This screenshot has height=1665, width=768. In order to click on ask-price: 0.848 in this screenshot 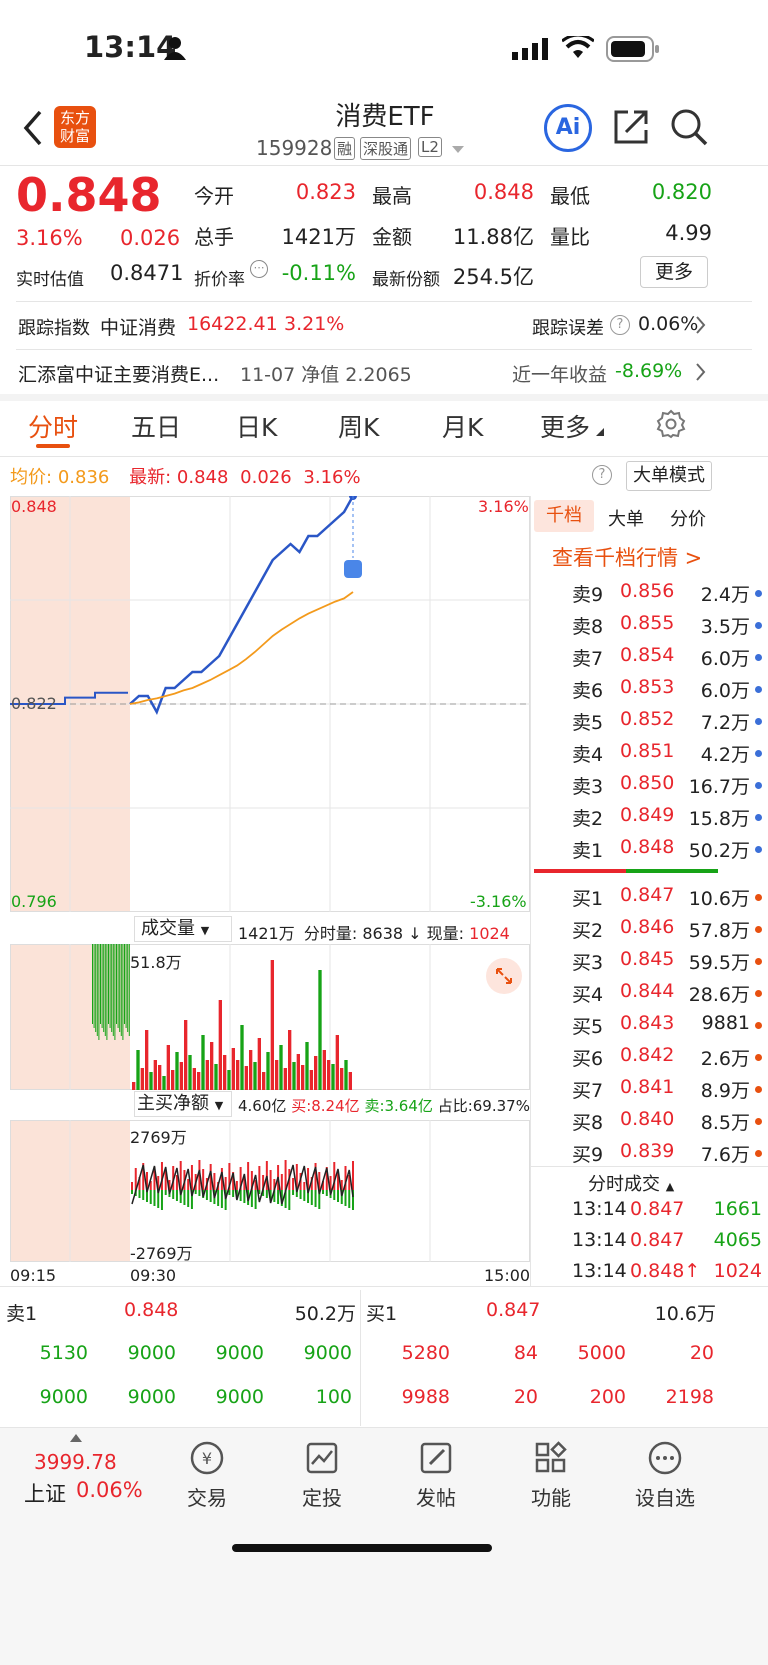, I will do `click(647, 847)`.